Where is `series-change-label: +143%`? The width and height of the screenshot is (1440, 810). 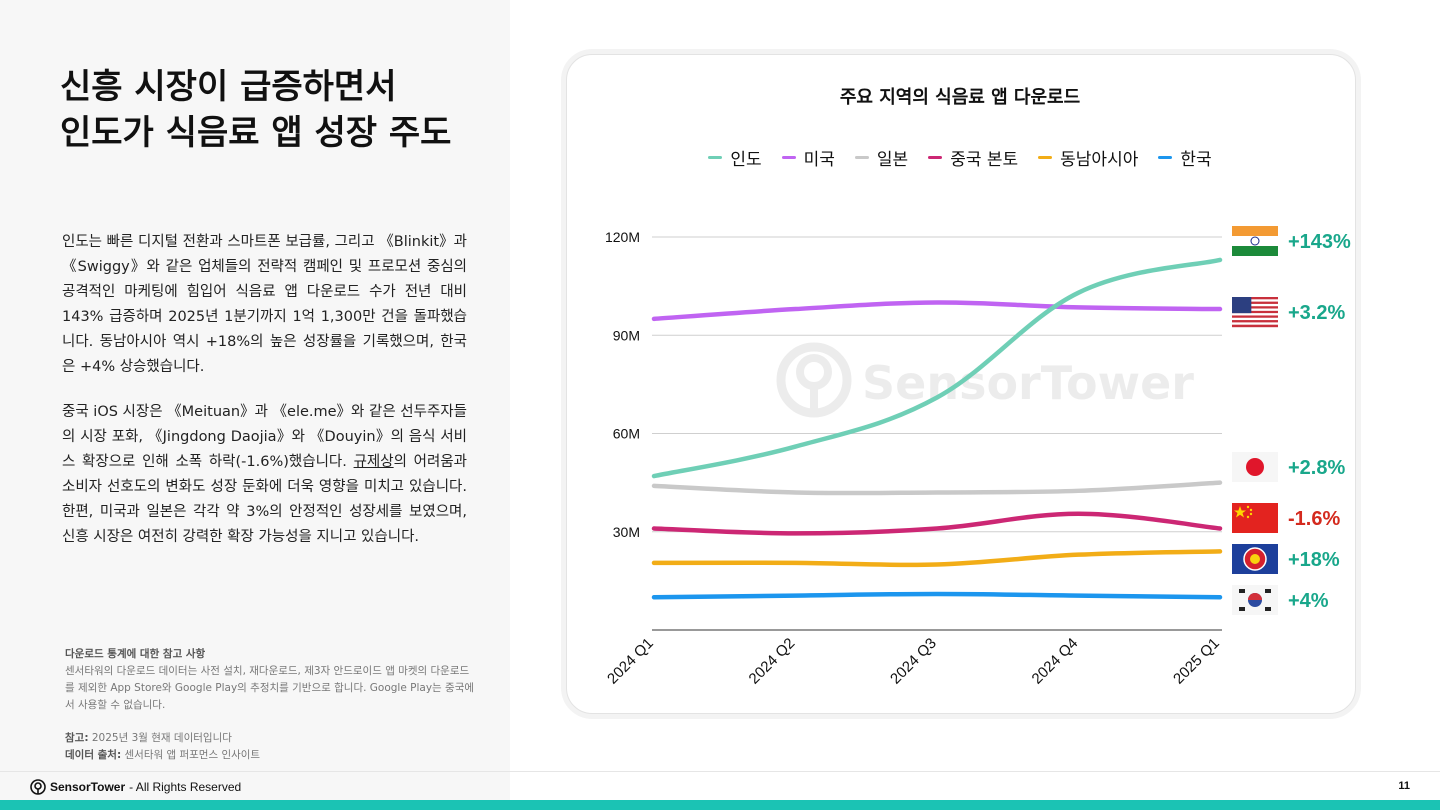
series-change-label: +143% is located at coordinates (1319, 242).